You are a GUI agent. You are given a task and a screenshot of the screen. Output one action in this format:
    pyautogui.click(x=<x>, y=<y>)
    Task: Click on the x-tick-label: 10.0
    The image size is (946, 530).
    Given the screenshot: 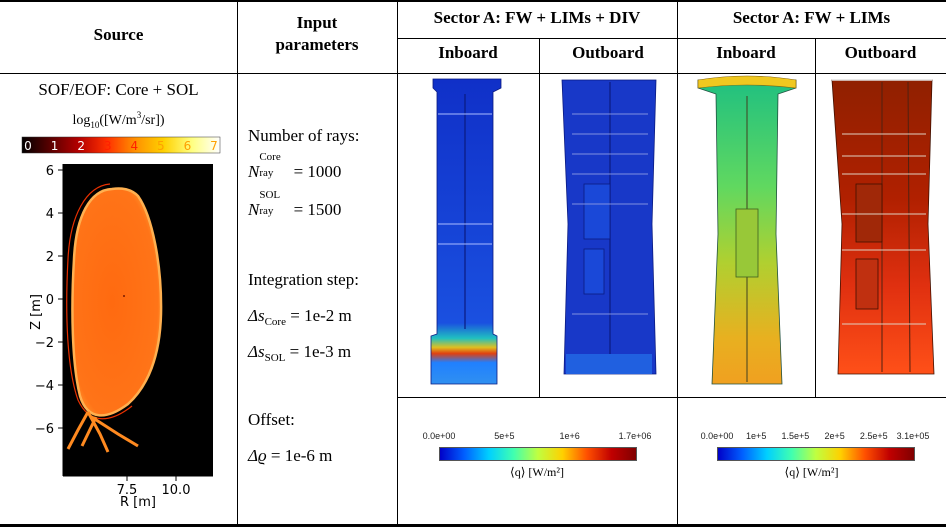 What is the action you would take?
    pyautogui.click(x=176, y=490)
    